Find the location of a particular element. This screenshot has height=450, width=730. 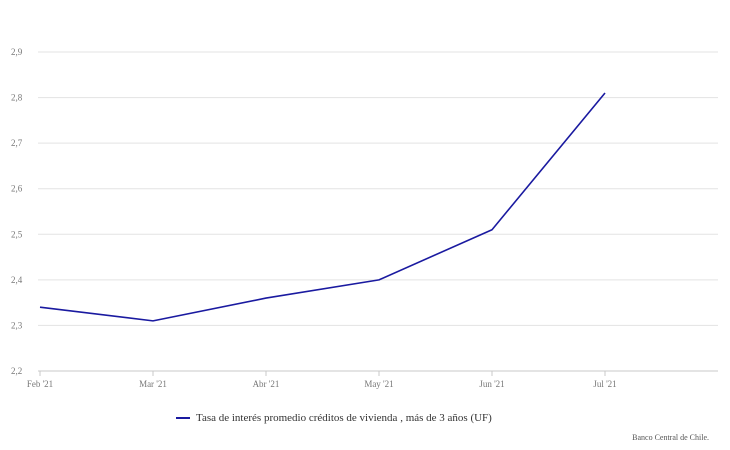

y-tick-label: 2,2 is located at coordinates (16, 371).